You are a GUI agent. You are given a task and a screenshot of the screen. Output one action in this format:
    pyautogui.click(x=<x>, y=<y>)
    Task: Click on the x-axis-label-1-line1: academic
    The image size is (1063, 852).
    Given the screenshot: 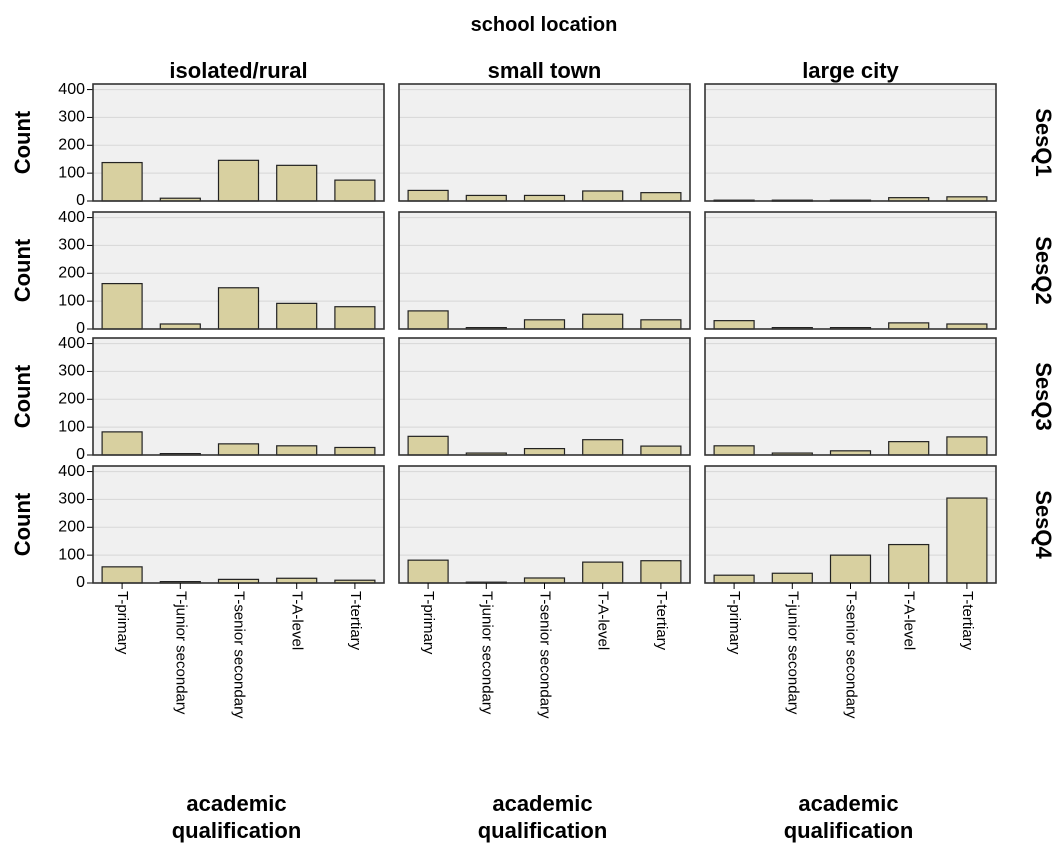 What is the action you would take?
    pyautogui.click(x=542, y=803)
    